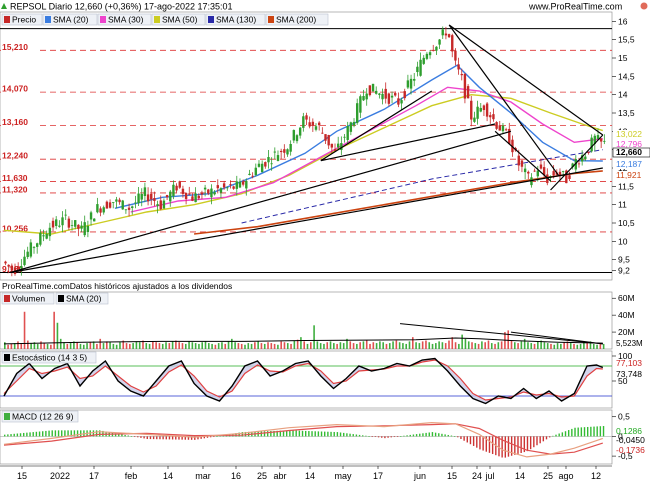  Describe the element at coordinates (15, 228) in the screenshot. I see `level-label: 10,256` at that location.